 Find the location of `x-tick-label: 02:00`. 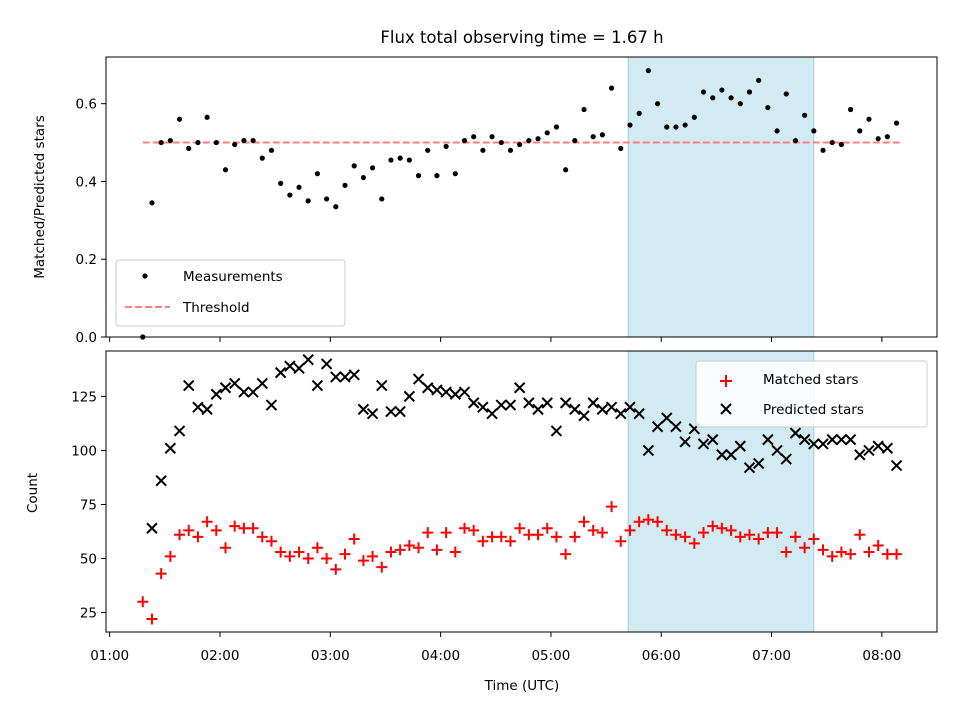

x-tick-label: 02:00 is located at coordinates (220, 656).